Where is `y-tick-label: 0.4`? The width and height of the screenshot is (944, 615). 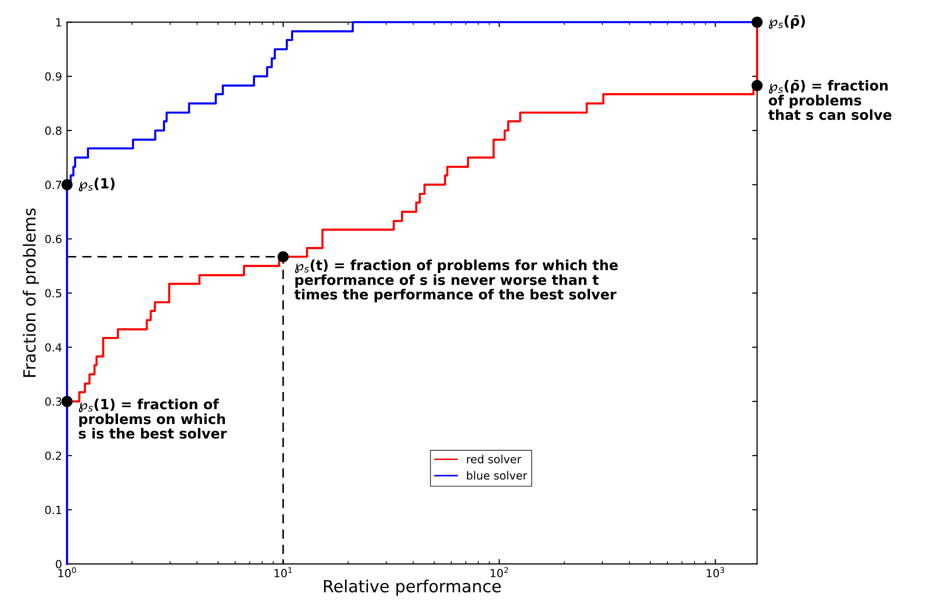 y-tick-label: 0.4 is located at coordinates (53, 347).